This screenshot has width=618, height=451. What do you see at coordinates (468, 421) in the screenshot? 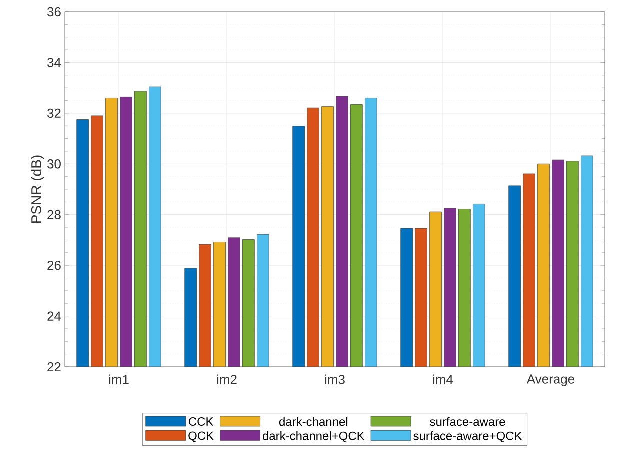
I see `legend-label: surface-aware` at bounding box center [468, 421].